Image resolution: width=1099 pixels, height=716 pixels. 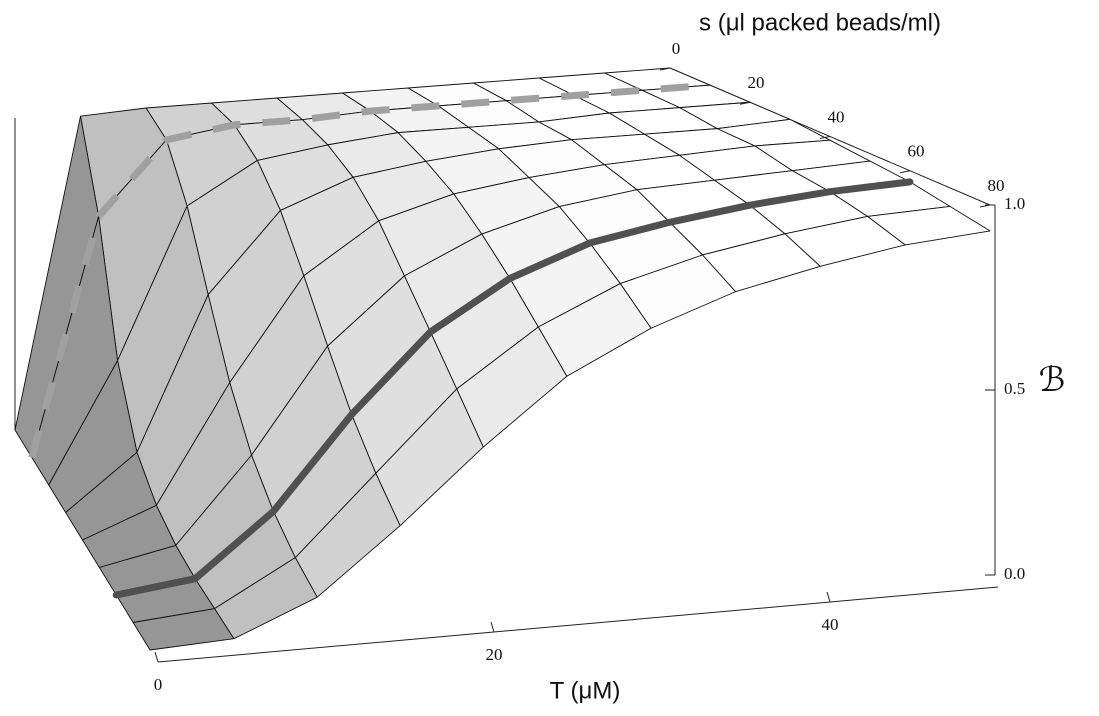 What do you see at coordinates (158, 684) in the screenshot?
I see `x-tick-label: 0` at bounding box center [158, 684].